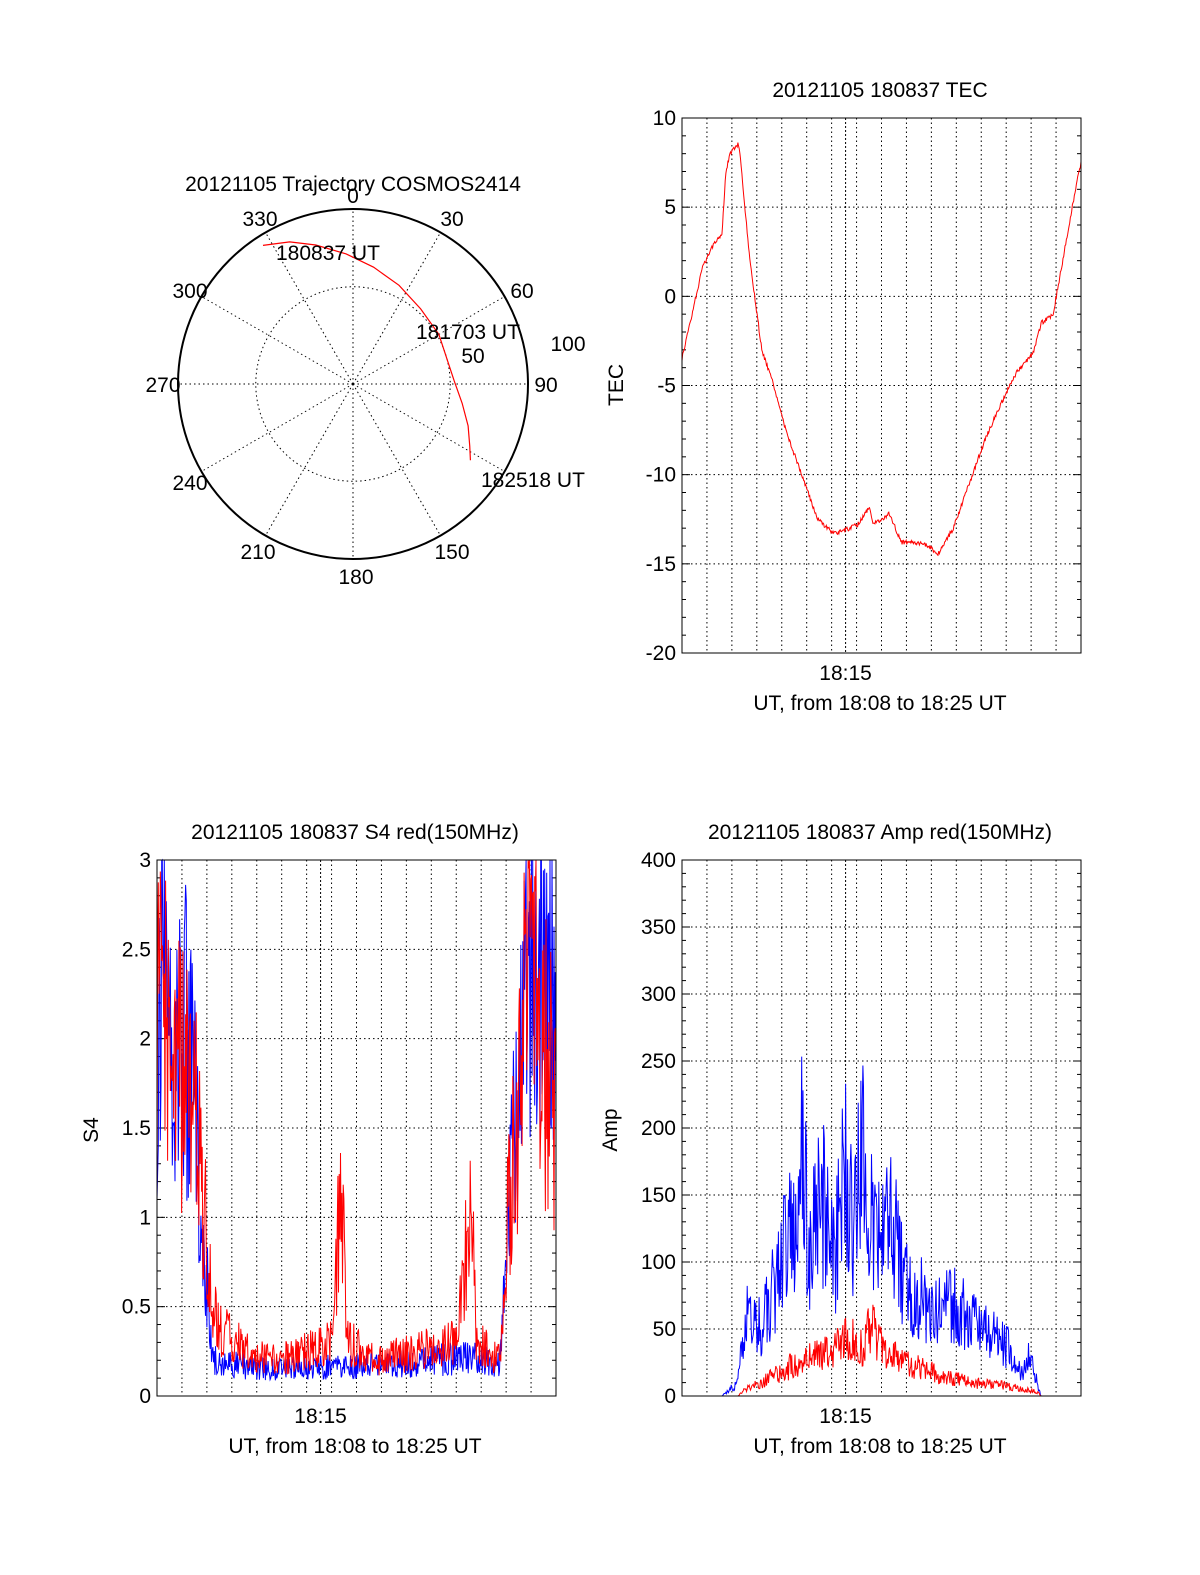  I want to click on y-tick-label: -15, so click(661, 564).